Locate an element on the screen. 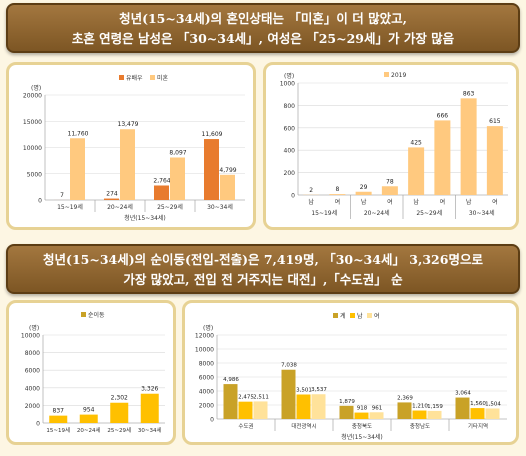  data-label: 4,799 is located at coordinates (227, 170).